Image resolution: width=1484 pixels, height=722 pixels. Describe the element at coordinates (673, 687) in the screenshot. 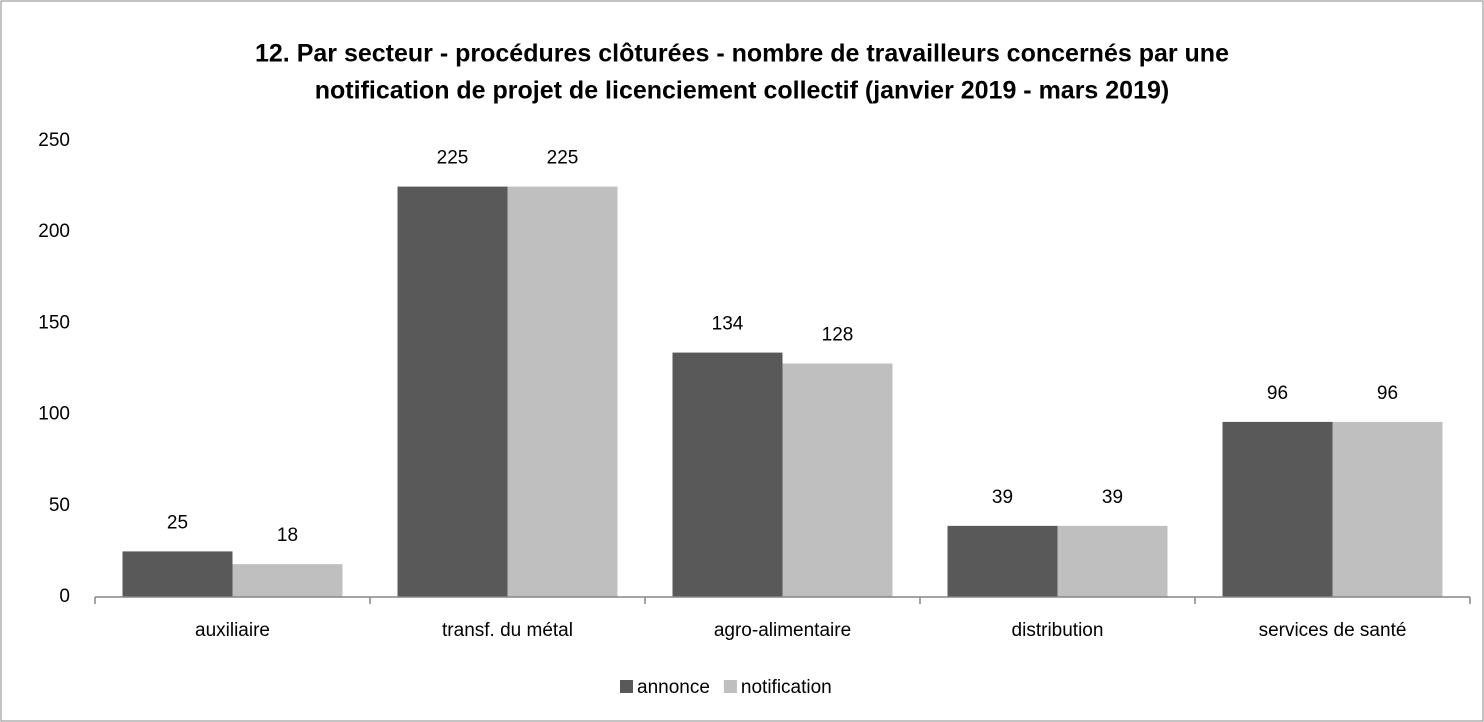

I see `legend-label: annonce` at that location.